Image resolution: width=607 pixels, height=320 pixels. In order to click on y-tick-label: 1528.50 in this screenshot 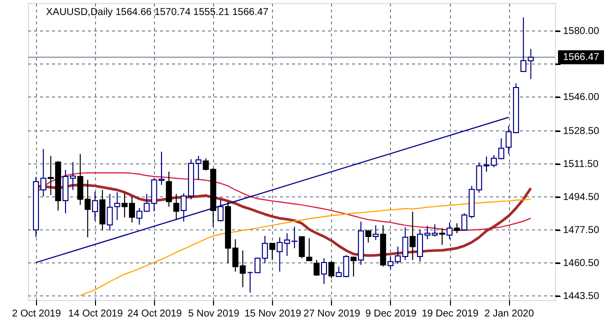, I will do `click(581, 131)`.